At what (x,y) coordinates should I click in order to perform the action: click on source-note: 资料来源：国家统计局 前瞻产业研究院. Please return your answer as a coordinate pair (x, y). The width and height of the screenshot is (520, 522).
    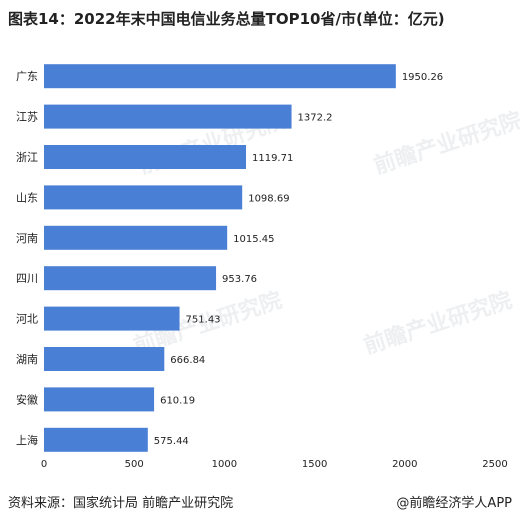
    Looking at the image, I should click on (121, 503).